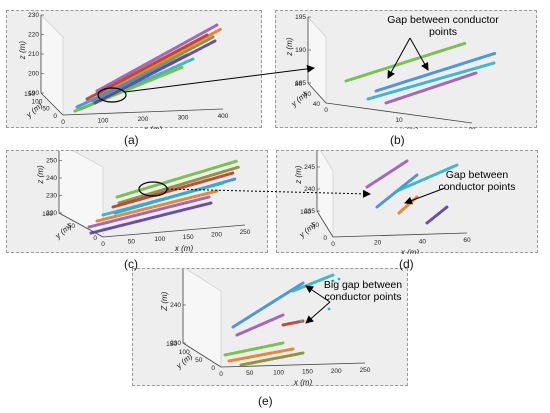 Image resolution: width=550 pixels, height=413 pixels. I want to click on z-axis-label: Z (m), so click(164, 301).